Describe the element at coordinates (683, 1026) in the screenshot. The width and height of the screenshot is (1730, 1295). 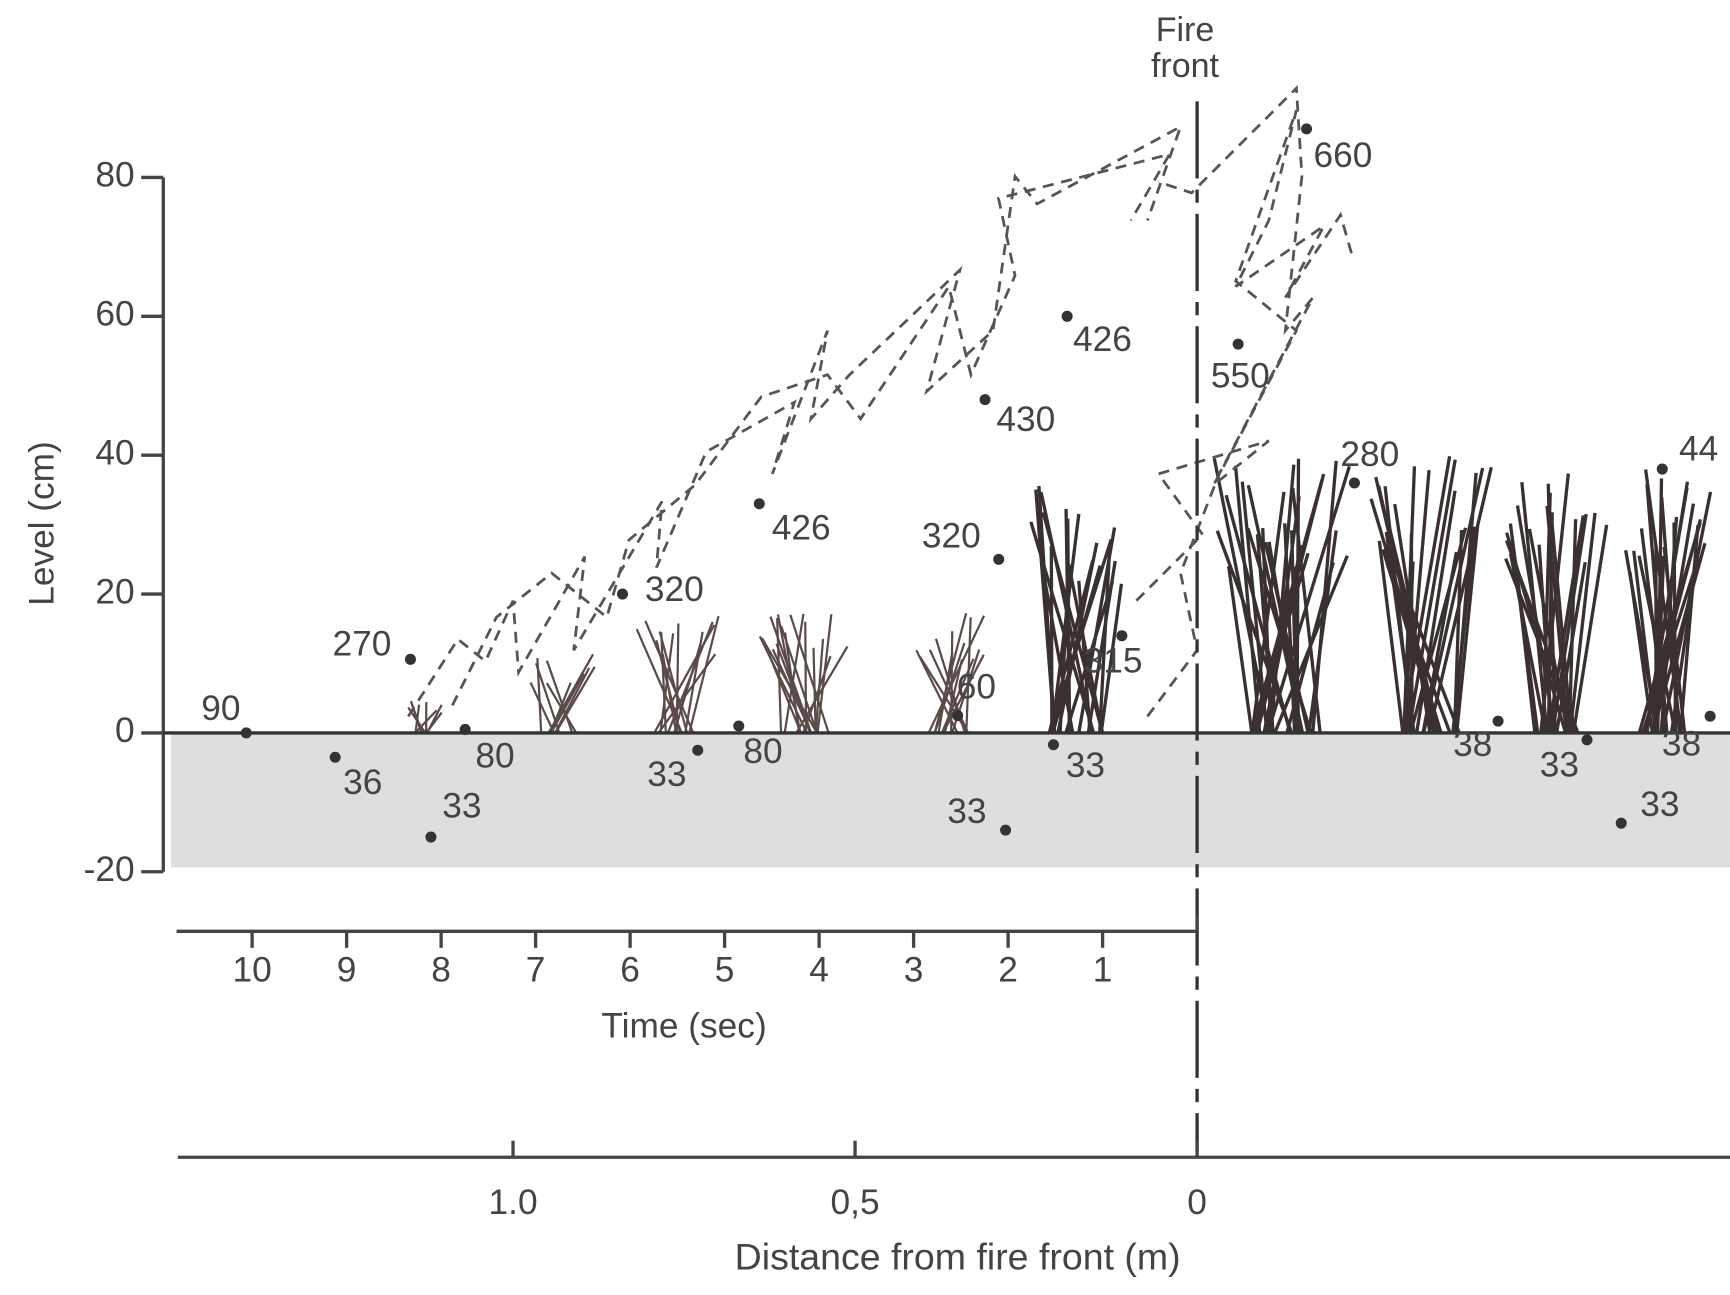
I see `time-axis-label: Time (sec)` at that location.